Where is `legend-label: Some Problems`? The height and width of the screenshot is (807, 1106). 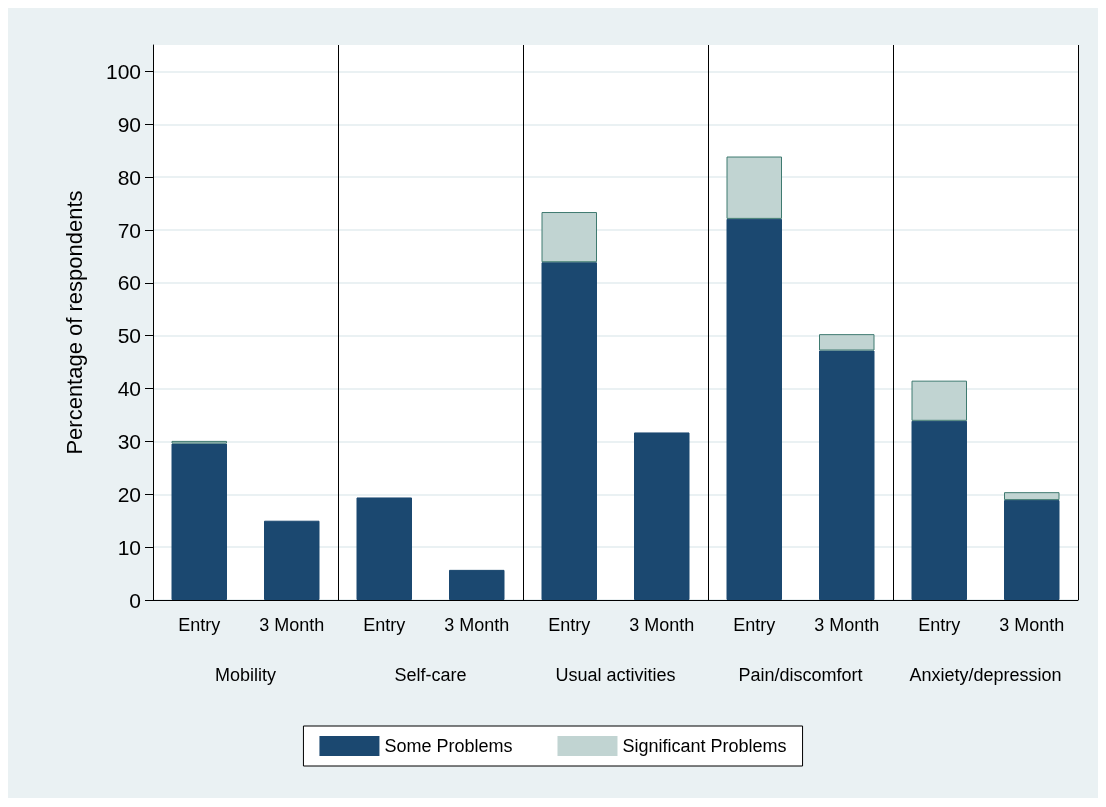 legend-label: Some Problems is located at coordinates (448, 746).